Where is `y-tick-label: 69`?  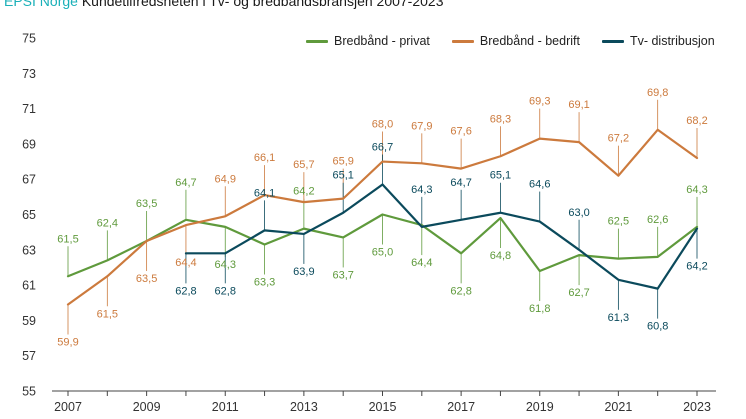
y-tick-label: 69 is located at coordinates (29, 144).